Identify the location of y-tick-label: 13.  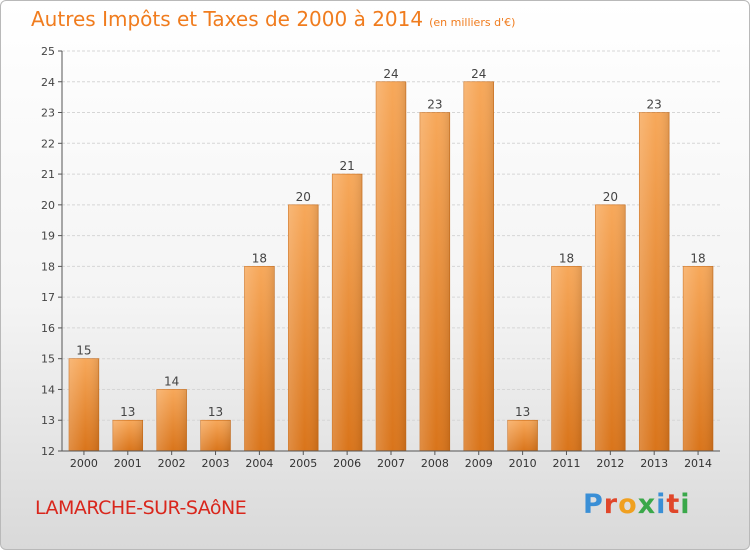
(48, 420).